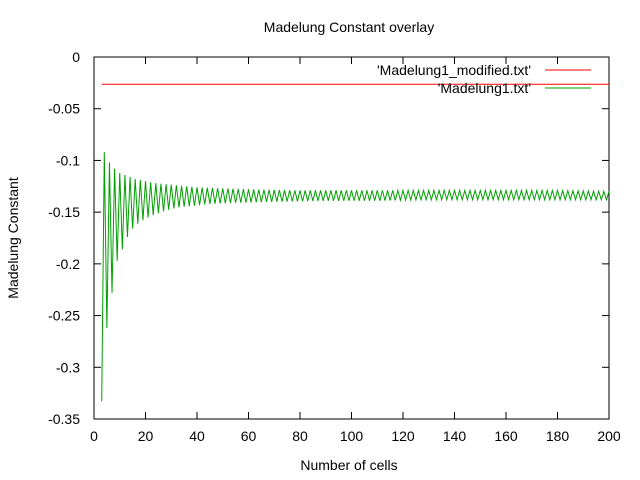  What do you see at coordinates (352, 436) in the screenshot?
I see `x-tick-label: 100` at bounding box center [352, 436].